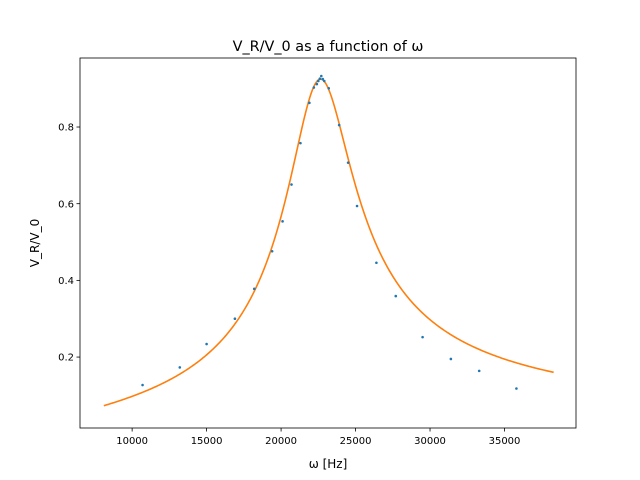 This screenshot has height=480, width=640. What do you see at coordinates (66, 204) in the screenshot?
I see `y-tick-label: 0.6` at bounding box center [66, 204].